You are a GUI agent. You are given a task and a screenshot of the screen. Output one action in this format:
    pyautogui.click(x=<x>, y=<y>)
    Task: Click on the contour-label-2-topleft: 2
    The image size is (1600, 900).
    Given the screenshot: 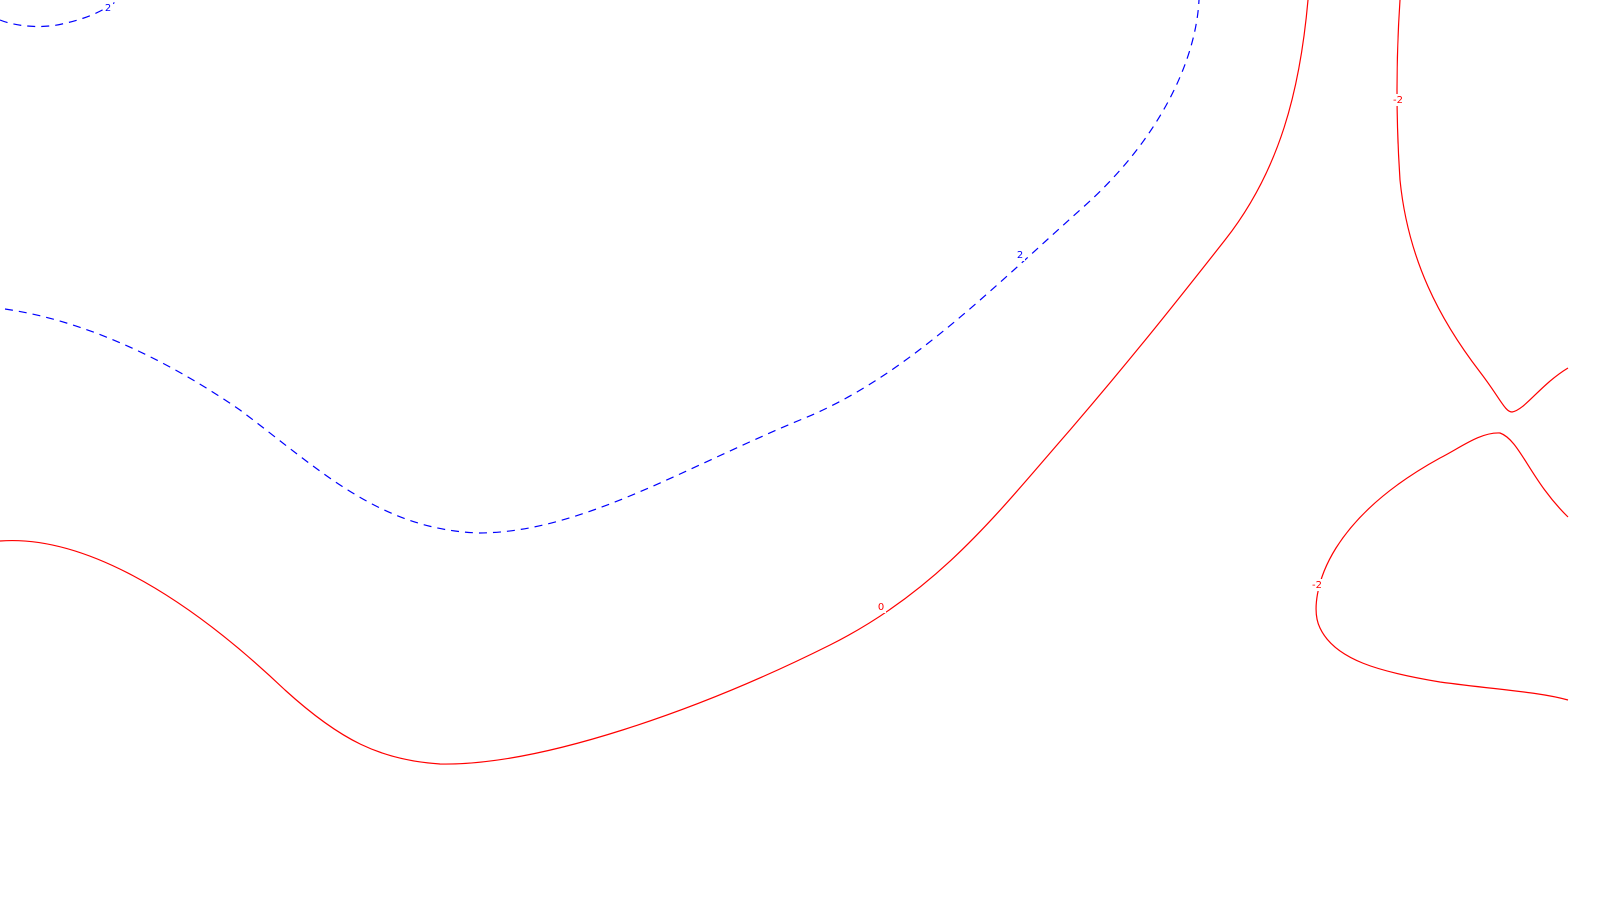 What is the action you would take?
    pyautogui.click(x=108, y=8)
    